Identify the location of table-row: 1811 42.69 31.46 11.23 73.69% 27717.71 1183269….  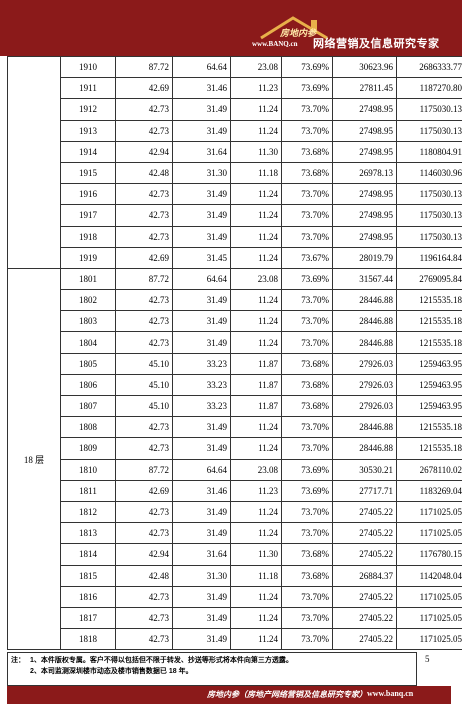
(235, 490).